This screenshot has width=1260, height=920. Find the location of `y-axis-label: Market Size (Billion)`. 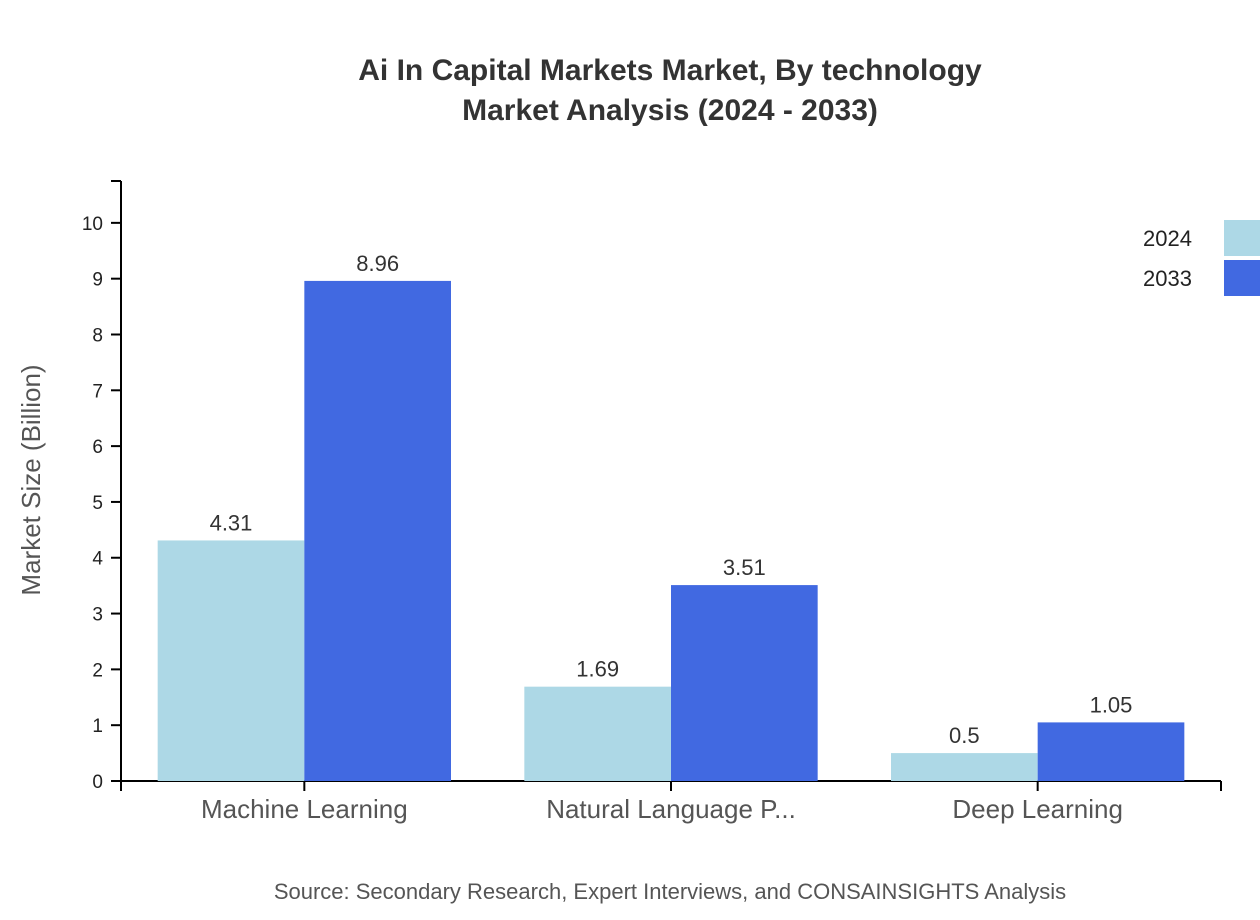

y-axis-label: Market Size (Billion) is located at coordinates (31, 479).